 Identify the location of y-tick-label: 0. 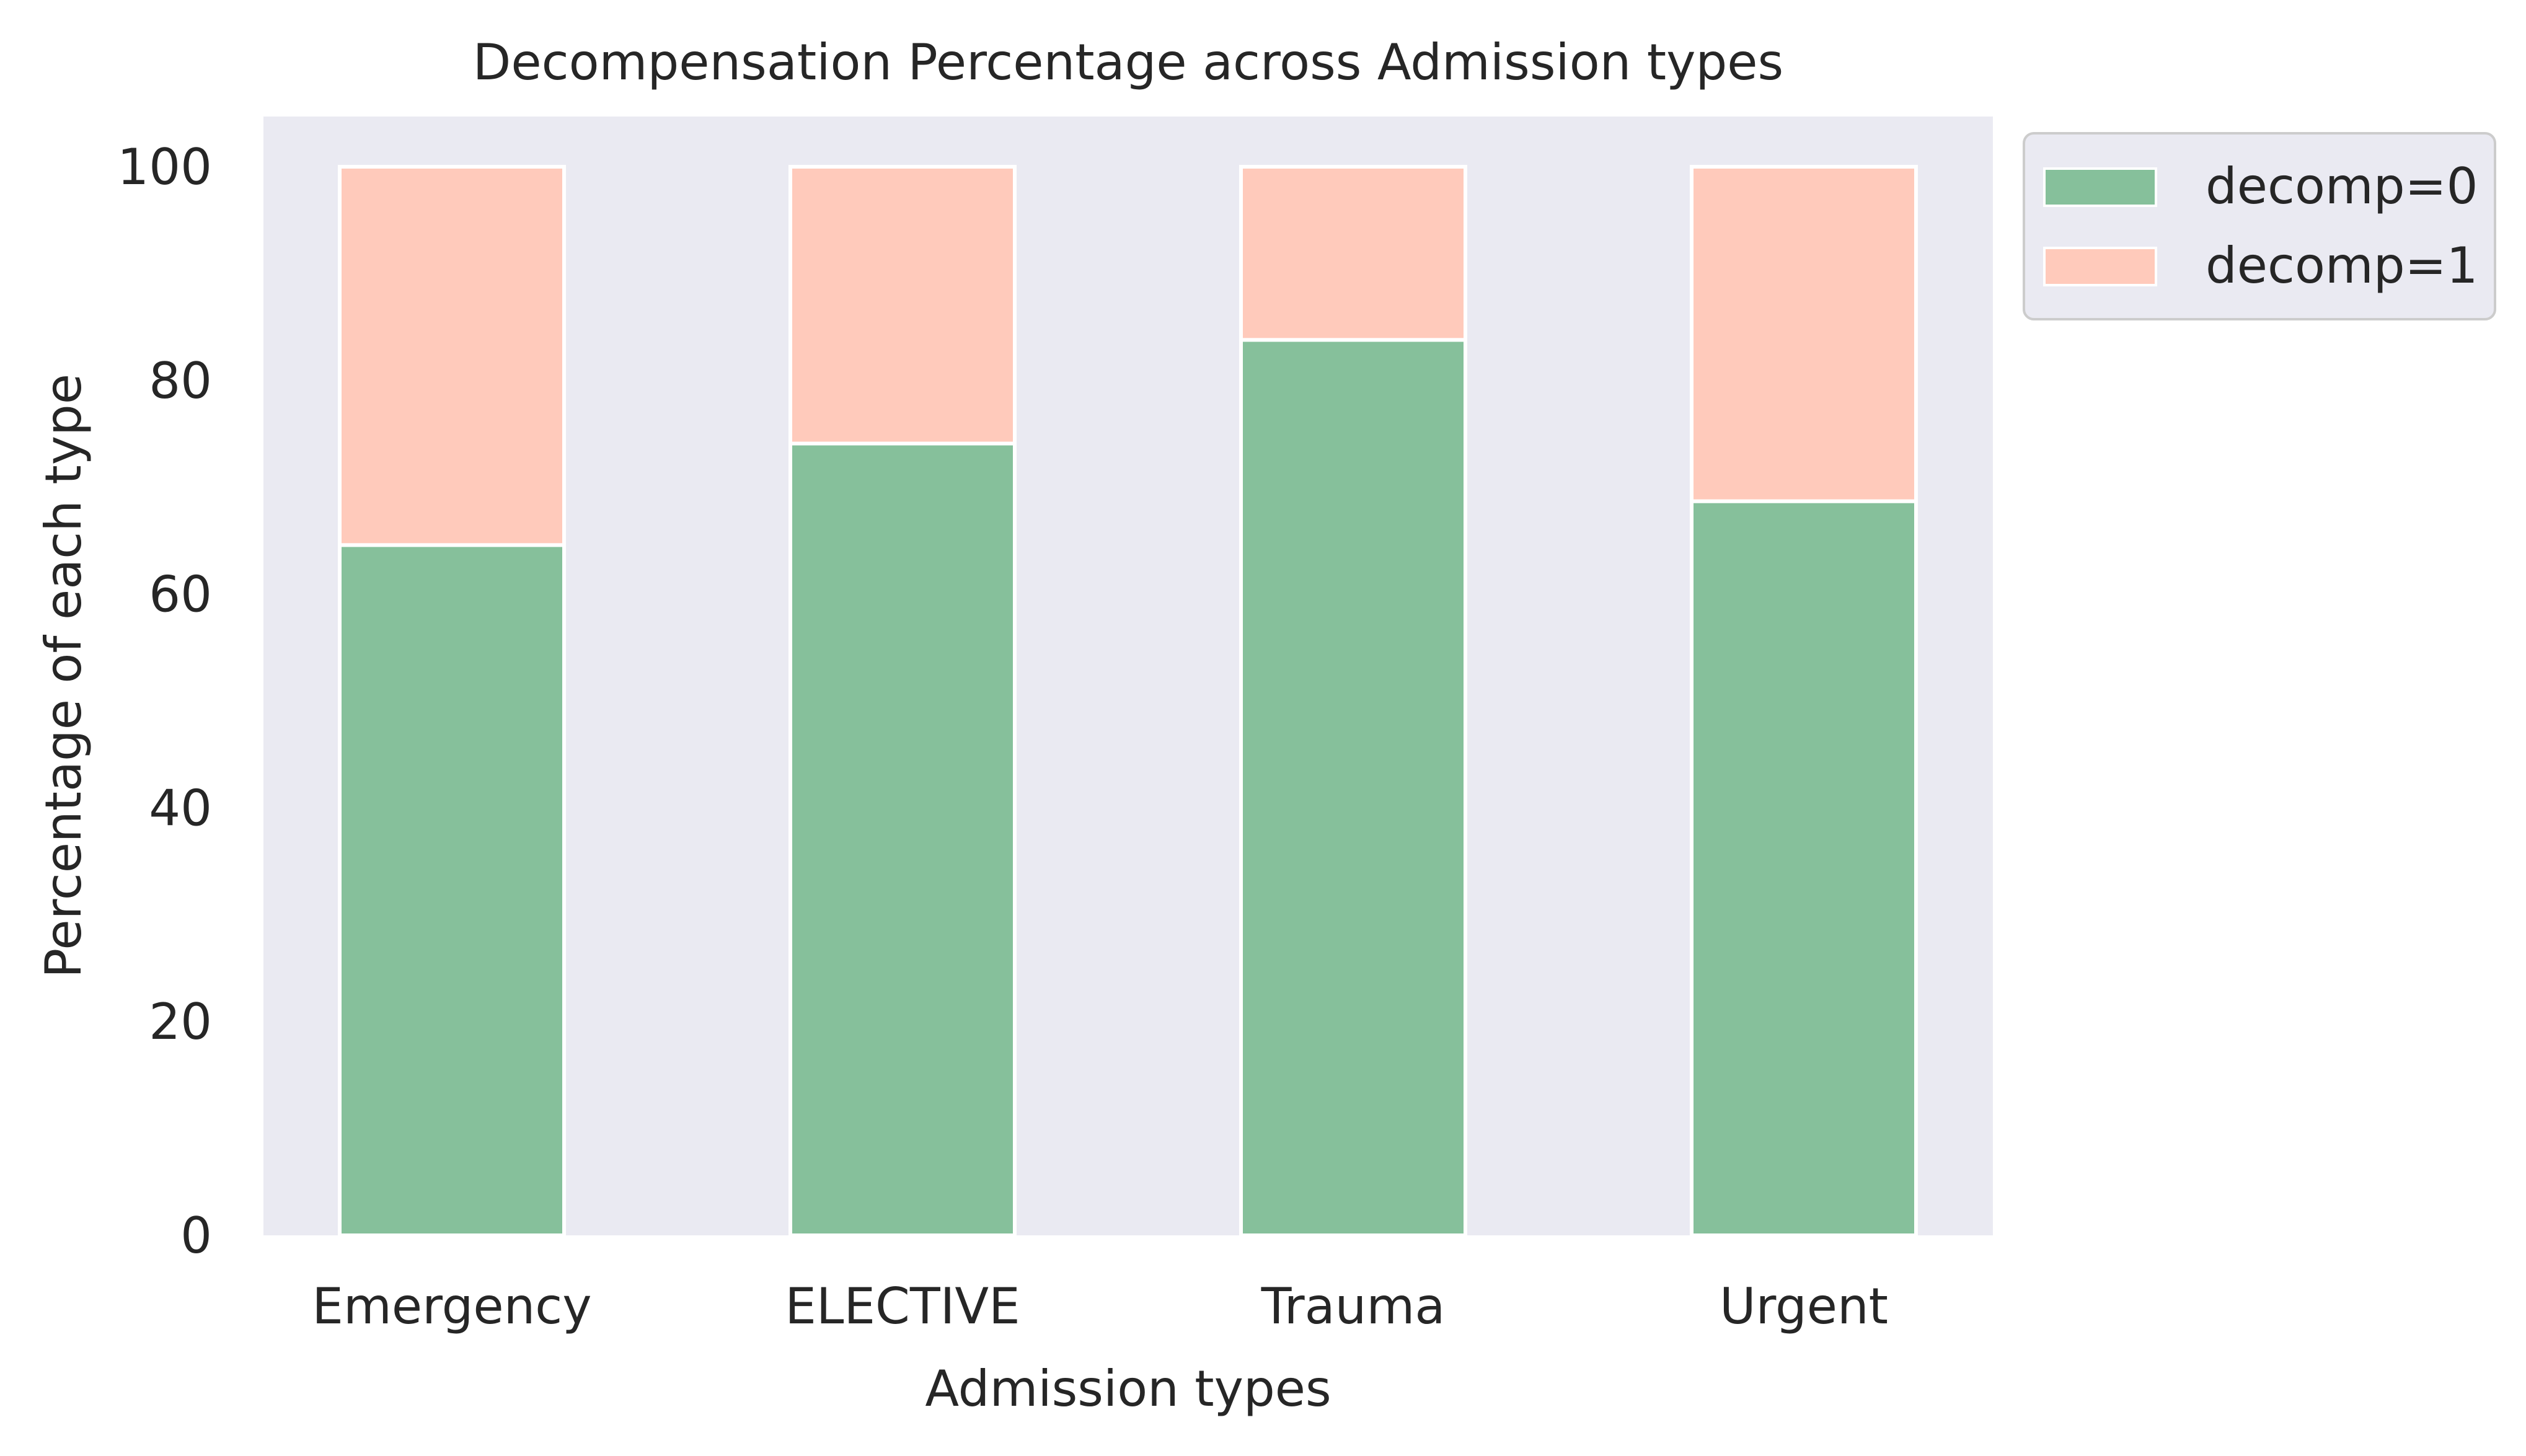
(196, 1235).